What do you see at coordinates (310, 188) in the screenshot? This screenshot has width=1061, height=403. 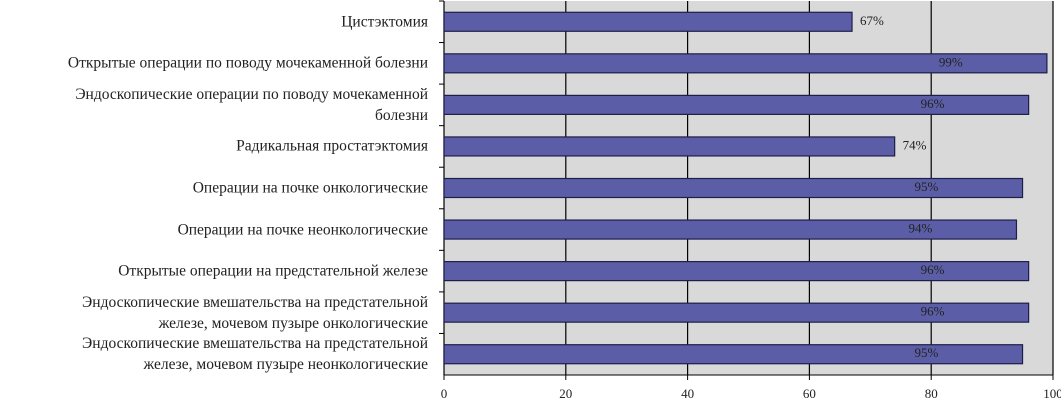 I see `y-tick-label: Операции на почке онкологические` at bounding box center [310, 188].